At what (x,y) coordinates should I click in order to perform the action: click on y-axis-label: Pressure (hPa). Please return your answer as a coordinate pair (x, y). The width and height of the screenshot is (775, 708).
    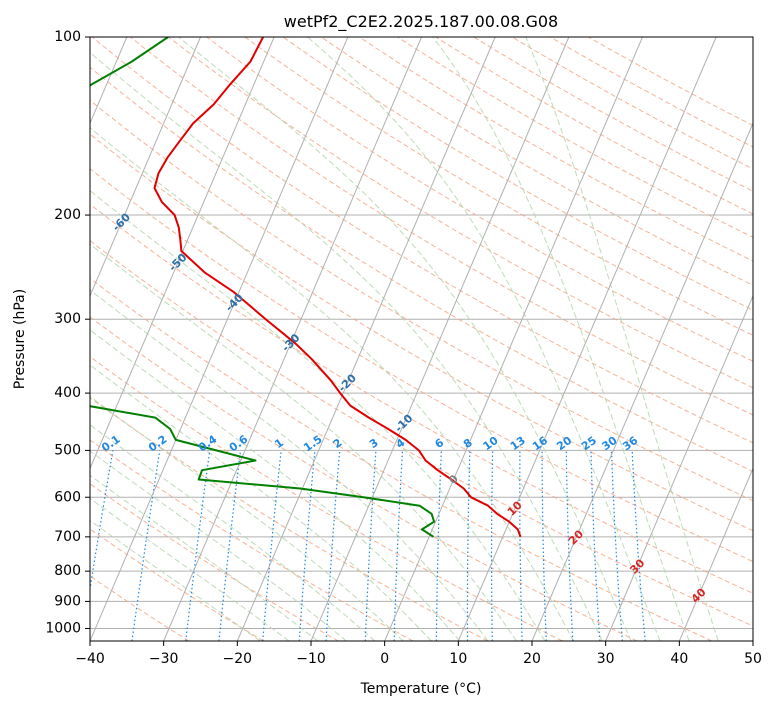
    Looking at the image, I should click on (20, 339).